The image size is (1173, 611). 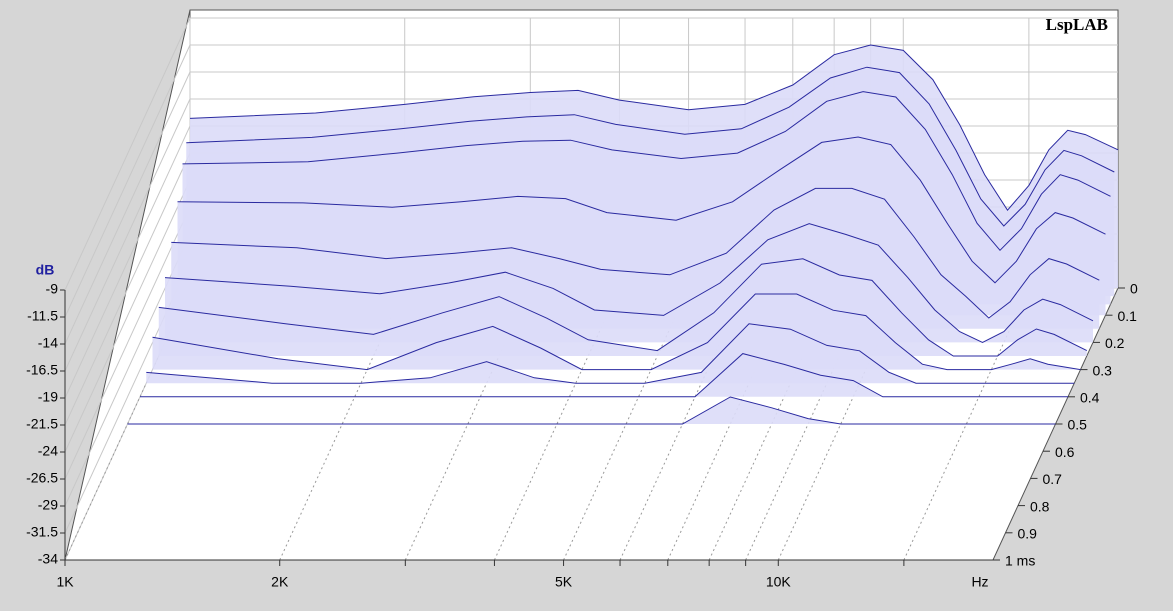 I want to click on y-axis-label: dB, so click(x=45, y=270).